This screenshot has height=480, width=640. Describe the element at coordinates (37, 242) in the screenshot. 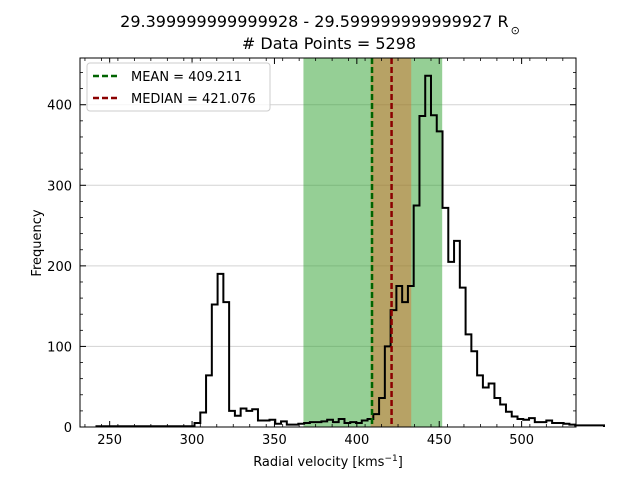

I see `y-axis-label: Frequency` at that location.